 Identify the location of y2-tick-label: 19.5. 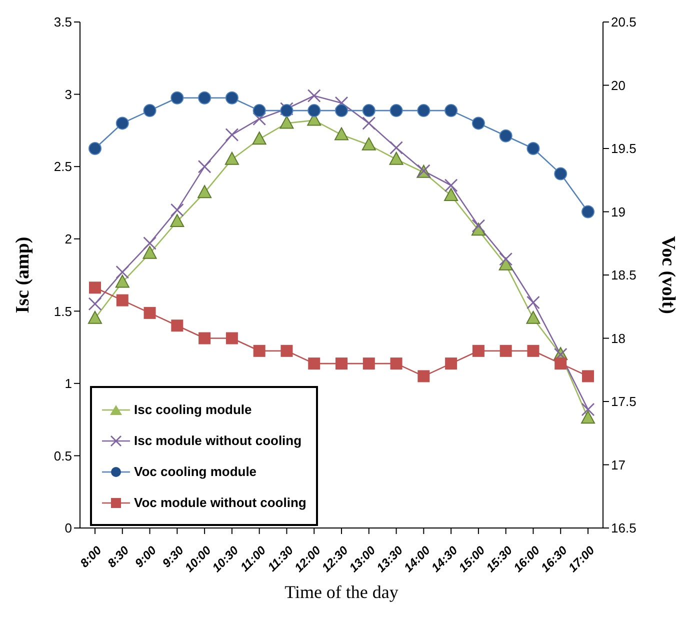
(623, 148).